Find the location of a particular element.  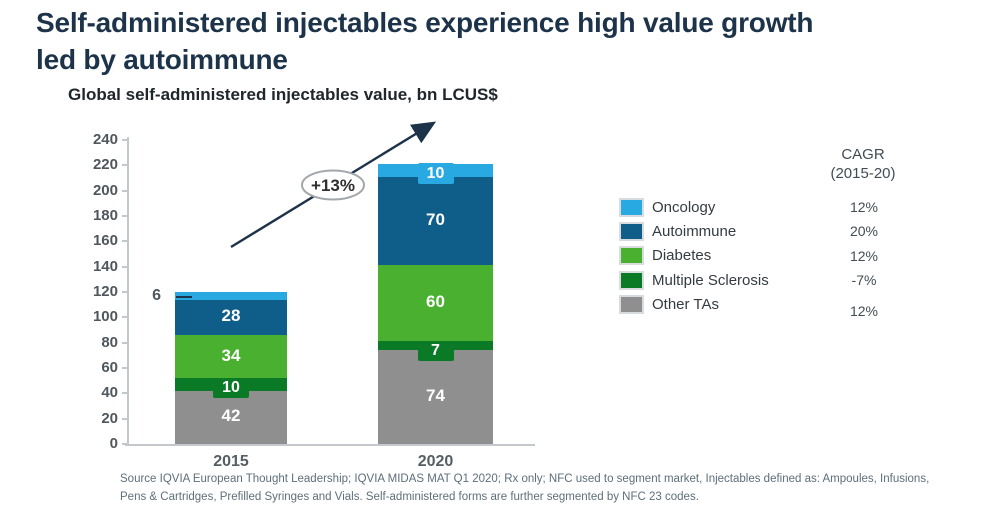

legend-label: Other TAs is located at coordinates (685, 305).